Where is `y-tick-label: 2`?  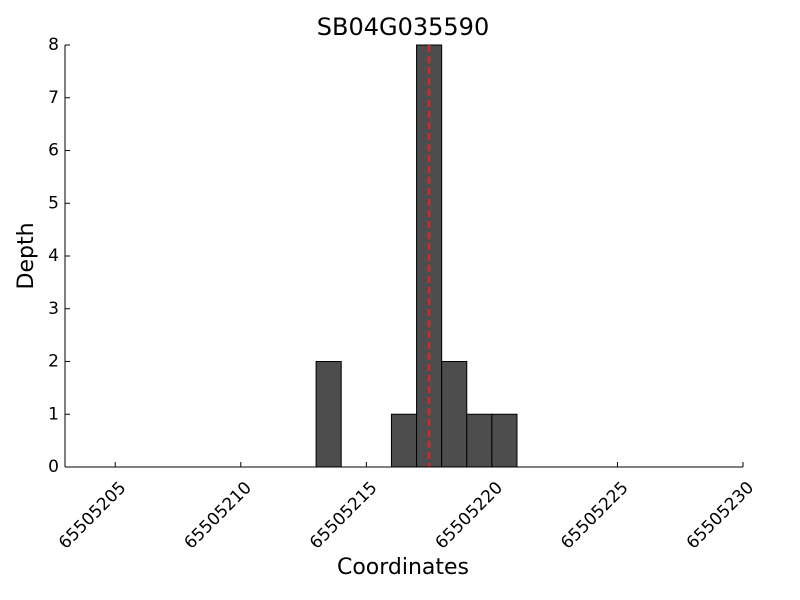 y-tick-label: 2 is located at coordinates (53, 362).